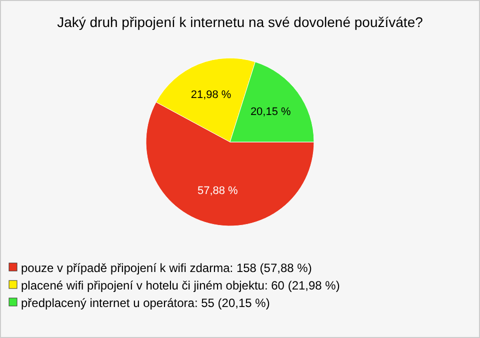  Describe the element at coordinates (217, 190) in the screenshot. I see `data-label: 57,88 %` at that location.